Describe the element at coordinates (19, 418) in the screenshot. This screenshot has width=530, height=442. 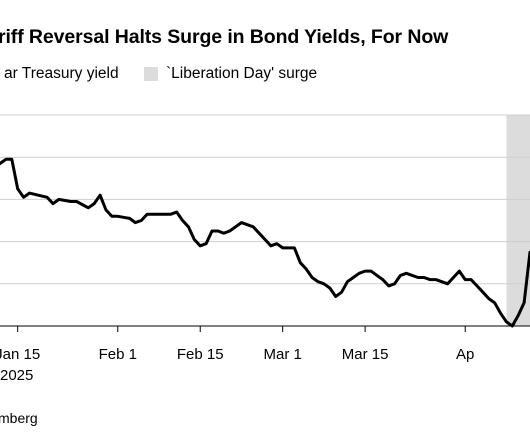
I see `source-note: mberg` at that location.